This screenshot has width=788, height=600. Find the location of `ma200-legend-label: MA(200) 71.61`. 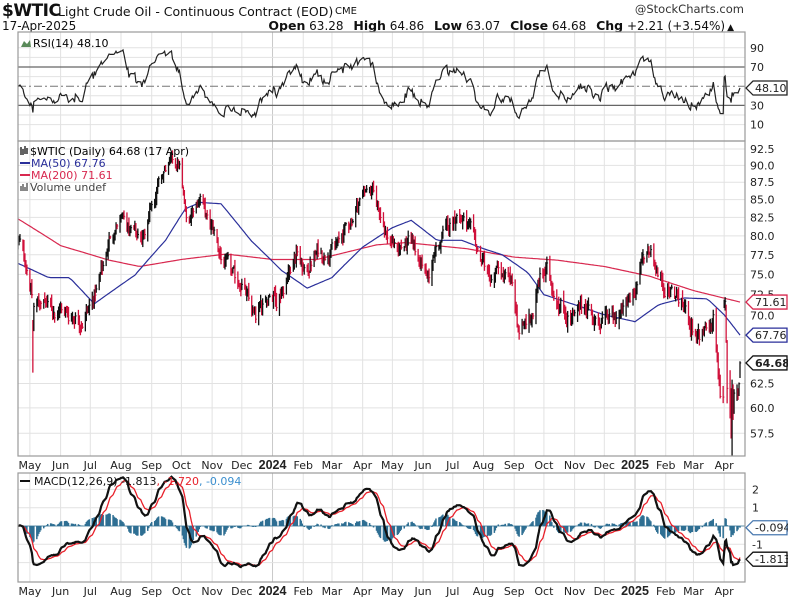

ma200-legend-label: MA(200) 71.61 is located at coordinates (72, 175).